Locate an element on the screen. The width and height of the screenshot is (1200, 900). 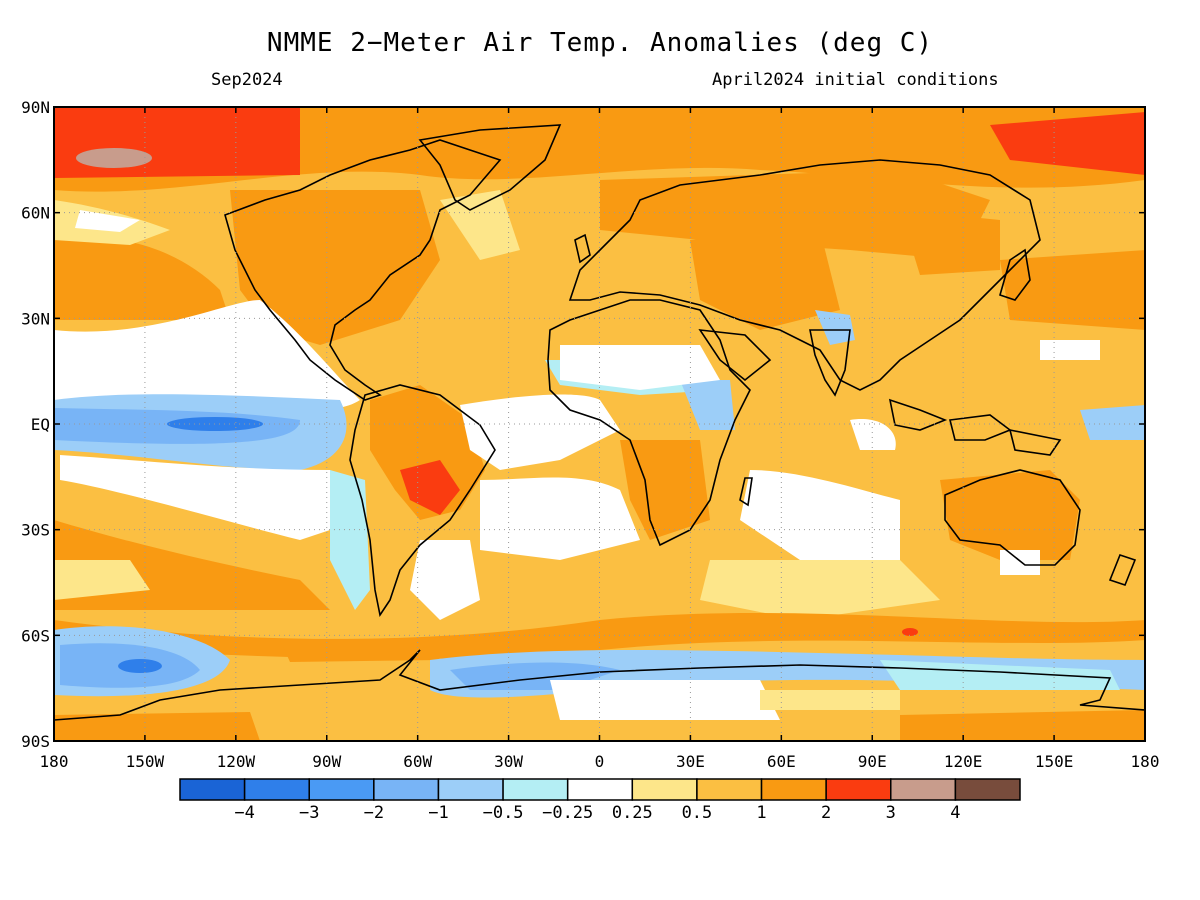
colorbar-label: −2 is located at coordinates (374, 813).